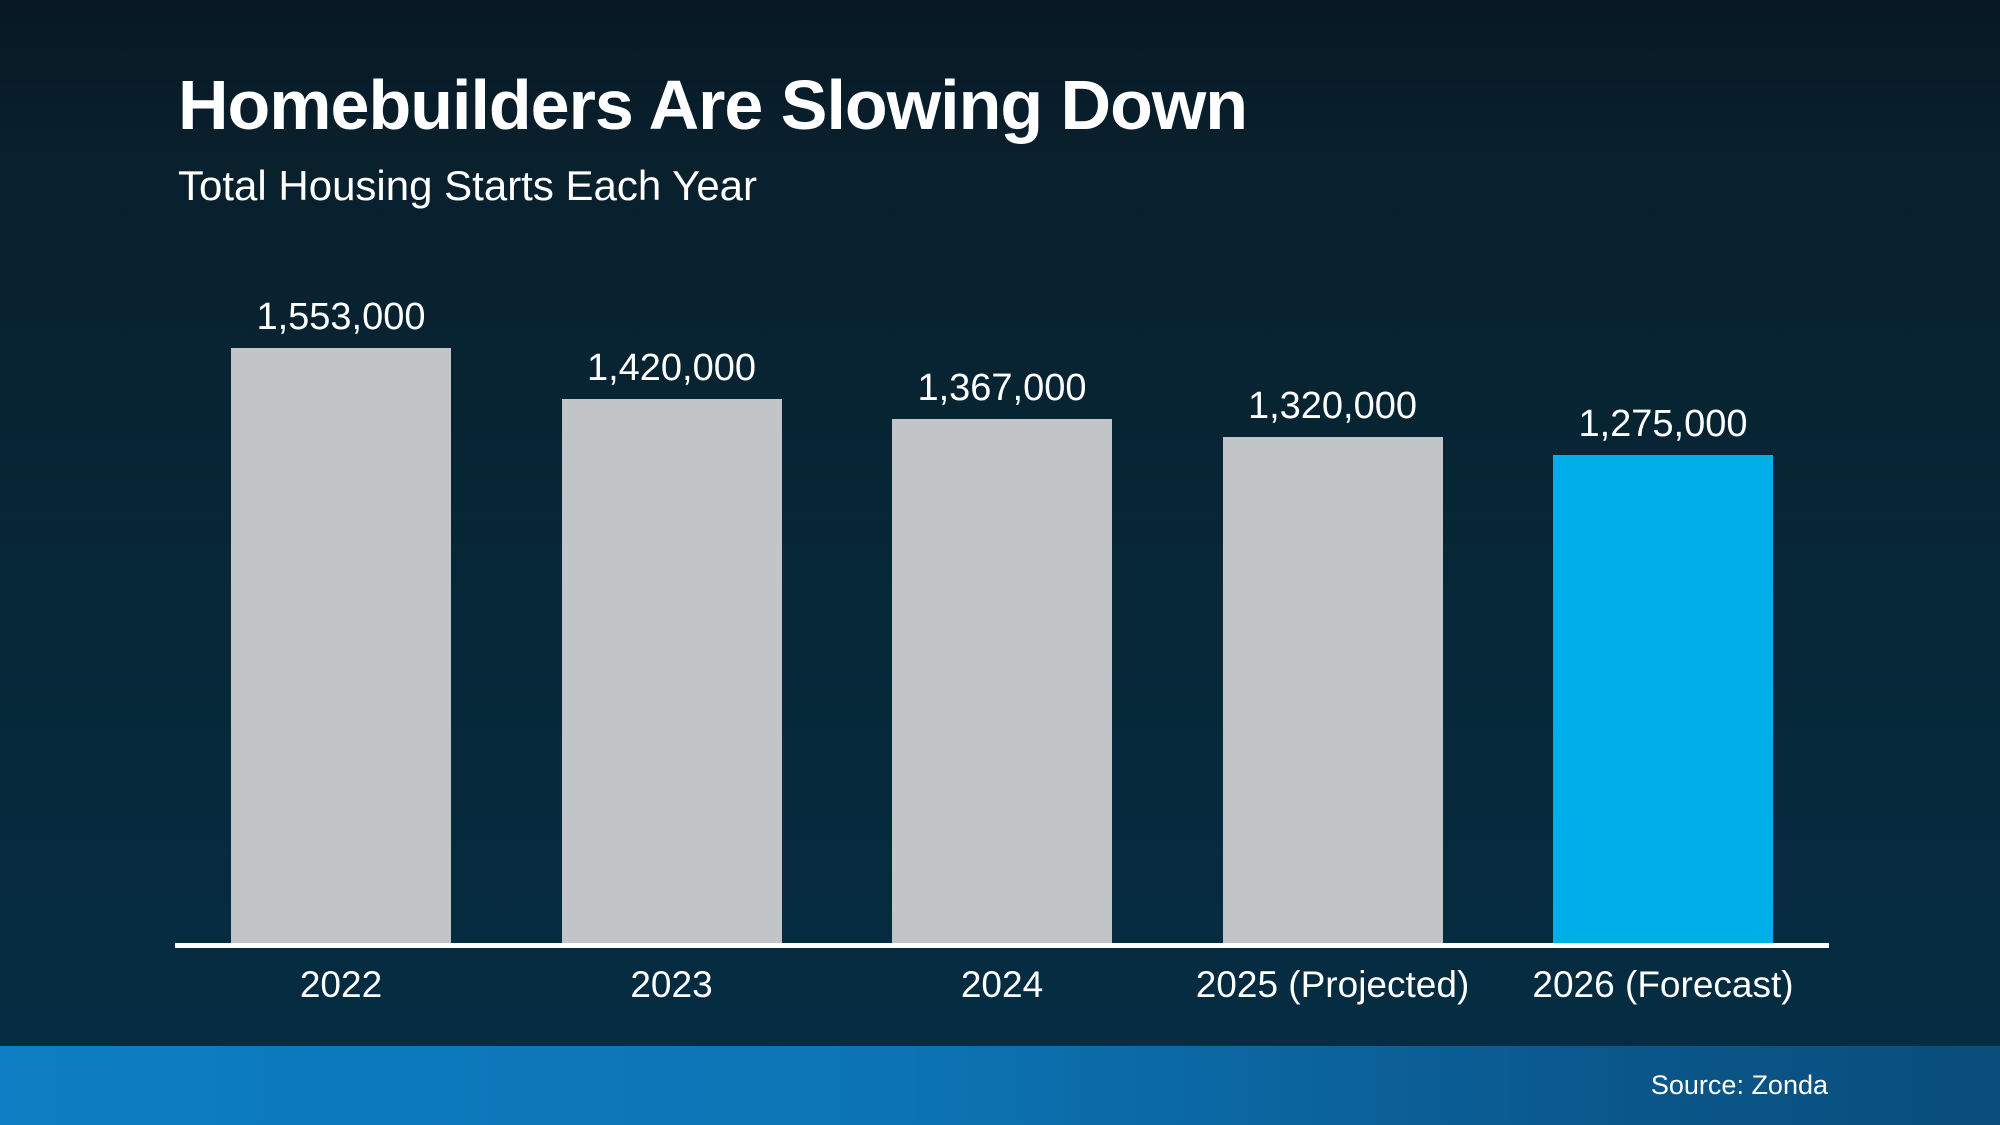 Image resolution: width=2000 pixels, height=1125 pixels. I want to click on x-axis-label: 2023, so click(671, 984).